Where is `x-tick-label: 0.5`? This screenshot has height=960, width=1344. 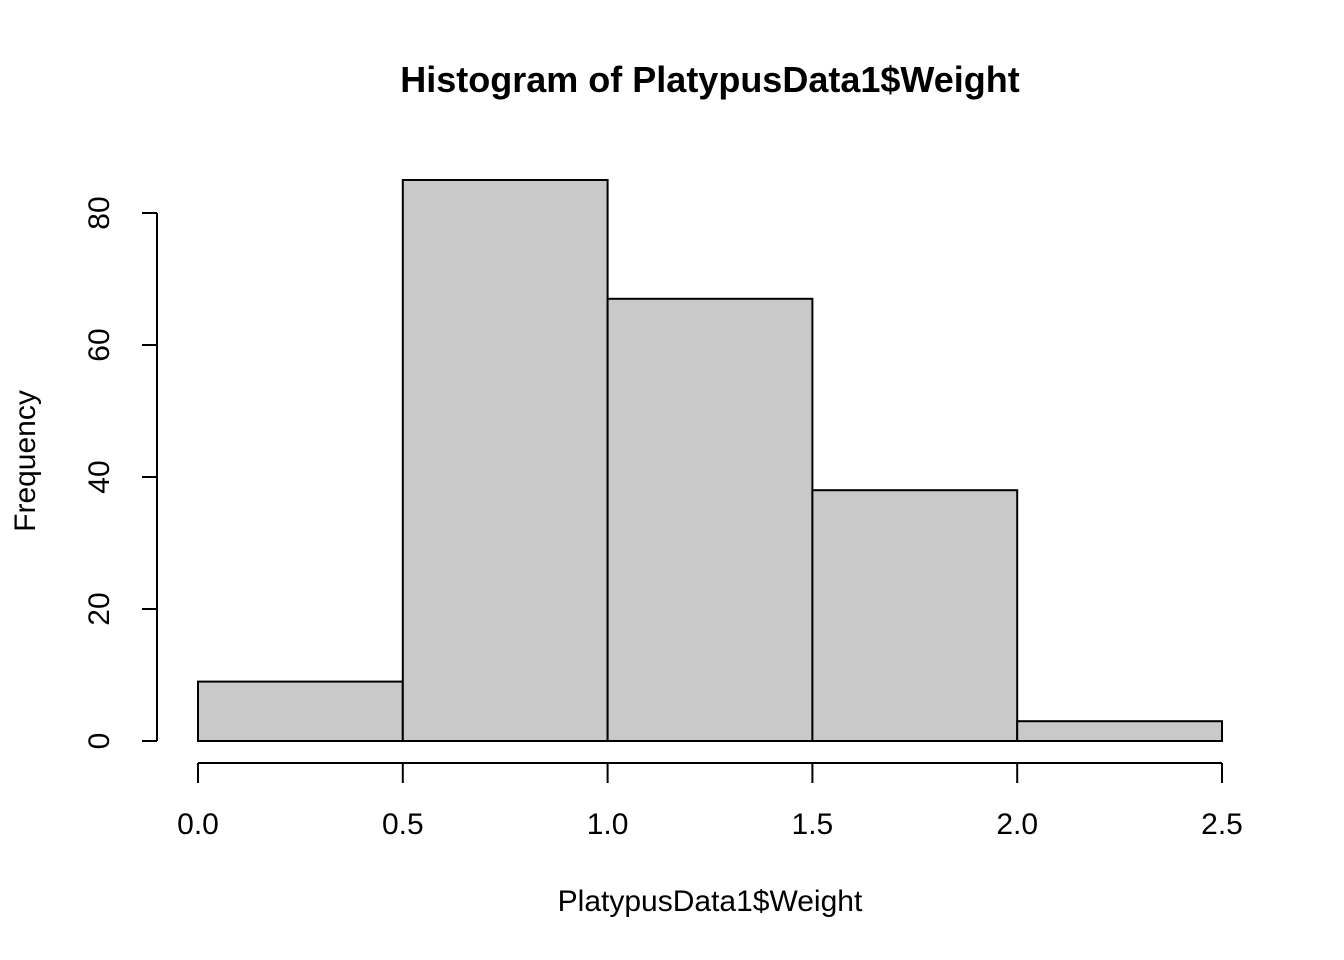
x-tick-label: 0.5 is located at coordinates (403, 824).